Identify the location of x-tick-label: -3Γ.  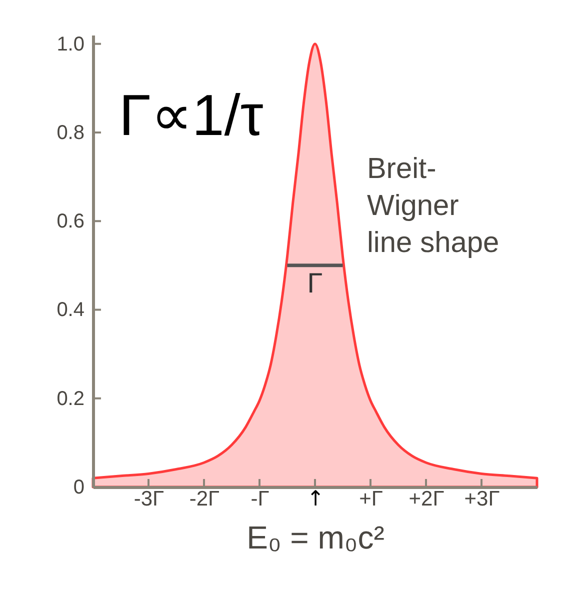
(149, 499).